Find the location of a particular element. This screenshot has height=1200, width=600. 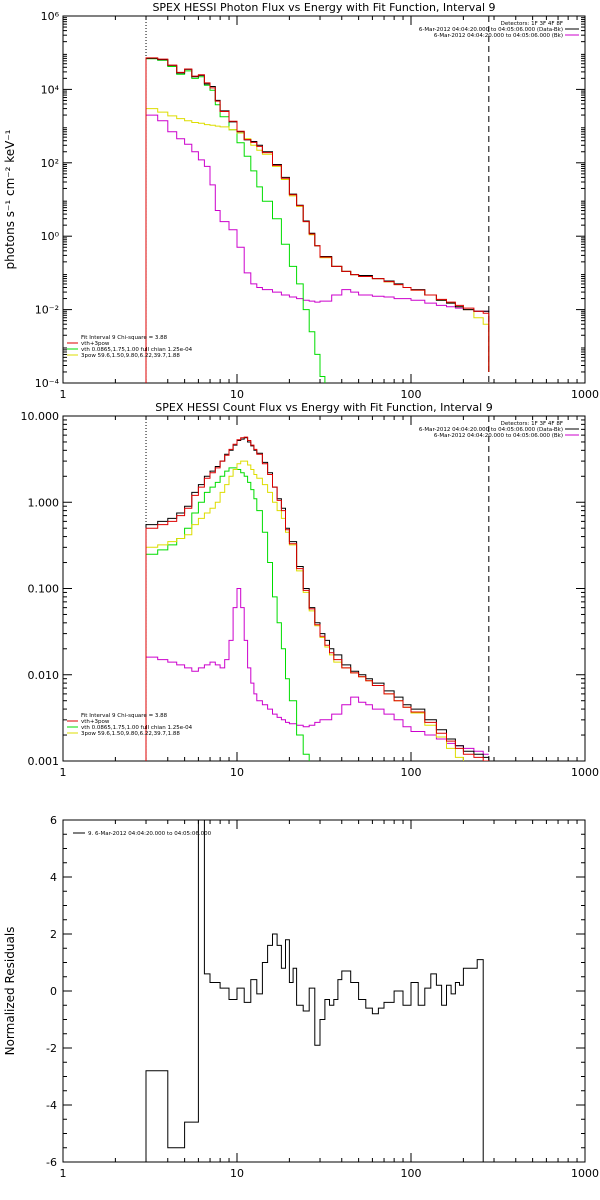

y-tick-label: 10⁻² is located at coordinates (47, 310).